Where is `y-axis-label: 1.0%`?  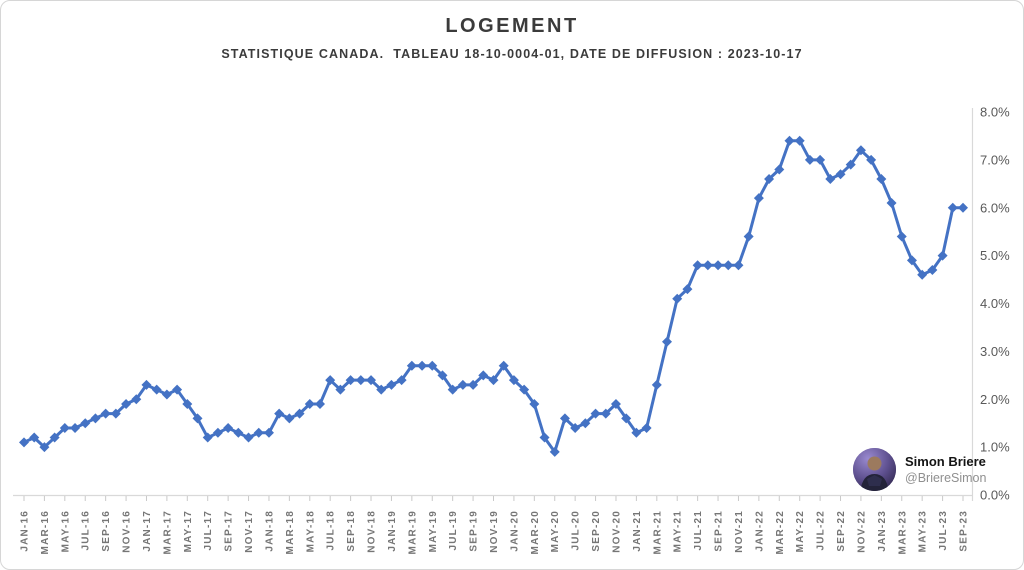
y-axis-label: 1.0% is located at coordinates (995, 447).